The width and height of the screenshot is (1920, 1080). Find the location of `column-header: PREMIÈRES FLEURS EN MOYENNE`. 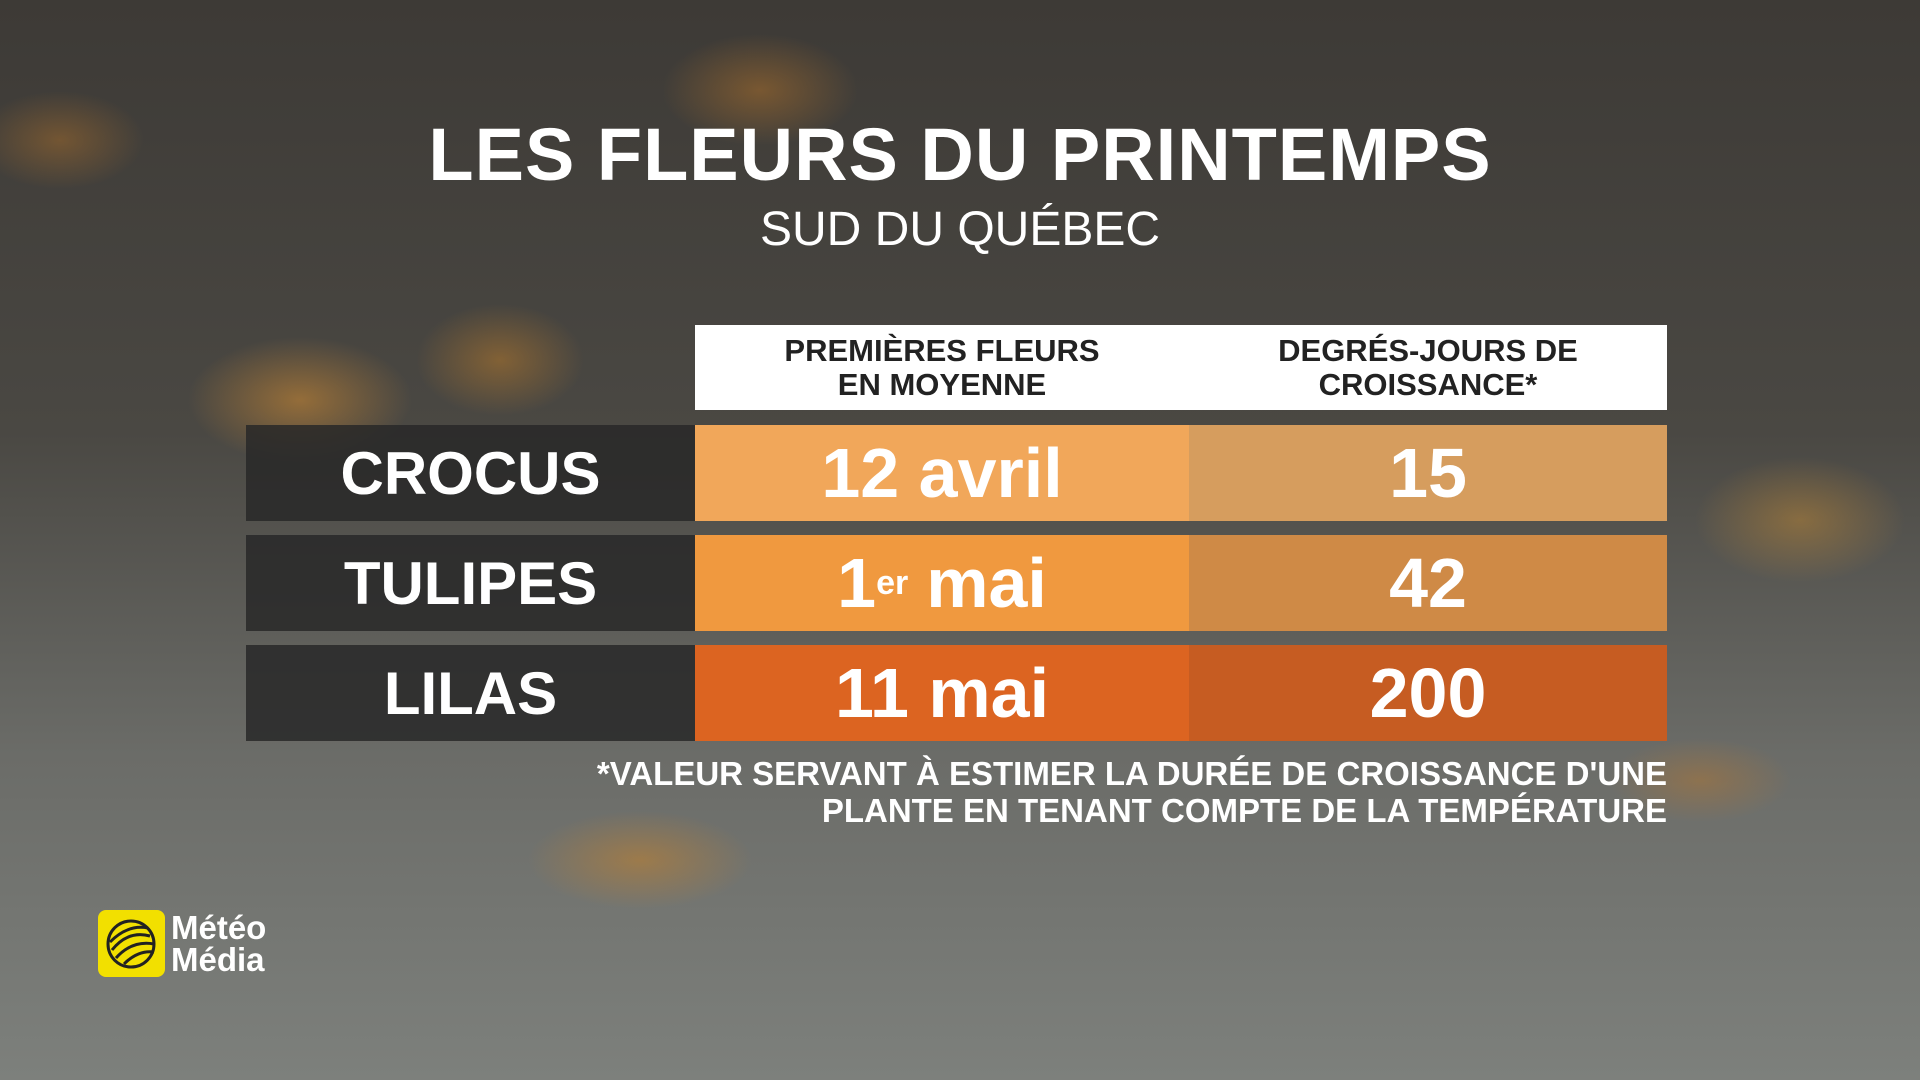

column-header: PREMIÈRES FLEURS EN MOYENNE is located at coordinates (942, 367).